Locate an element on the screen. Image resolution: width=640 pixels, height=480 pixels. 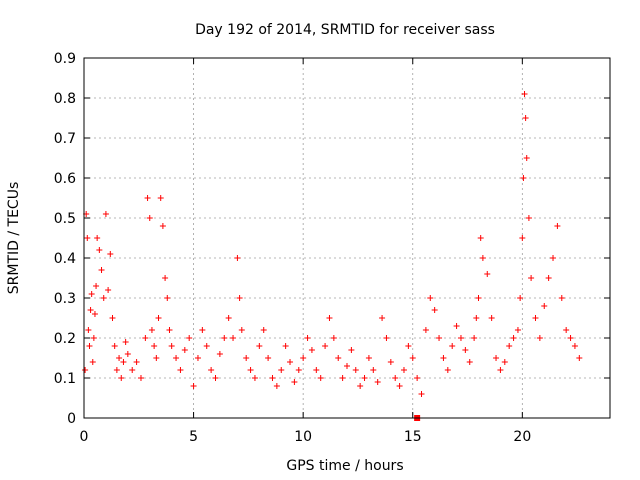
y-tick-label: 0 is located at coordinates (71, 419).